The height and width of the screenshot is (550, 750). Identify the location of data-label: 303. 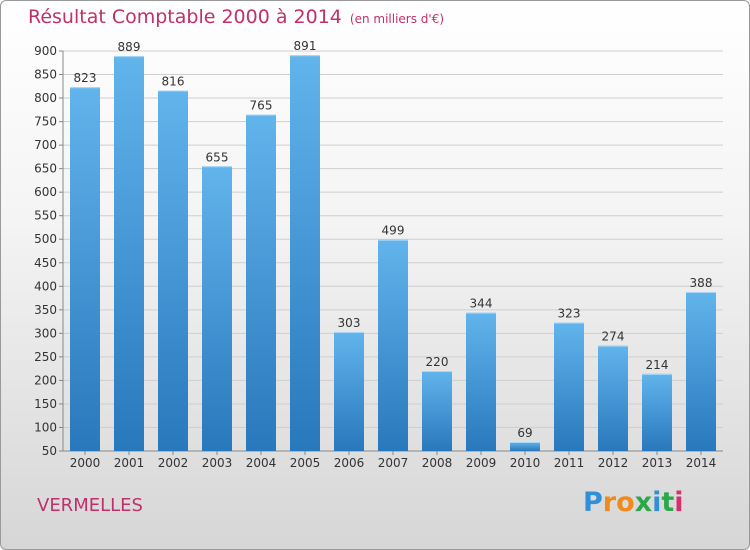
(349, 323).